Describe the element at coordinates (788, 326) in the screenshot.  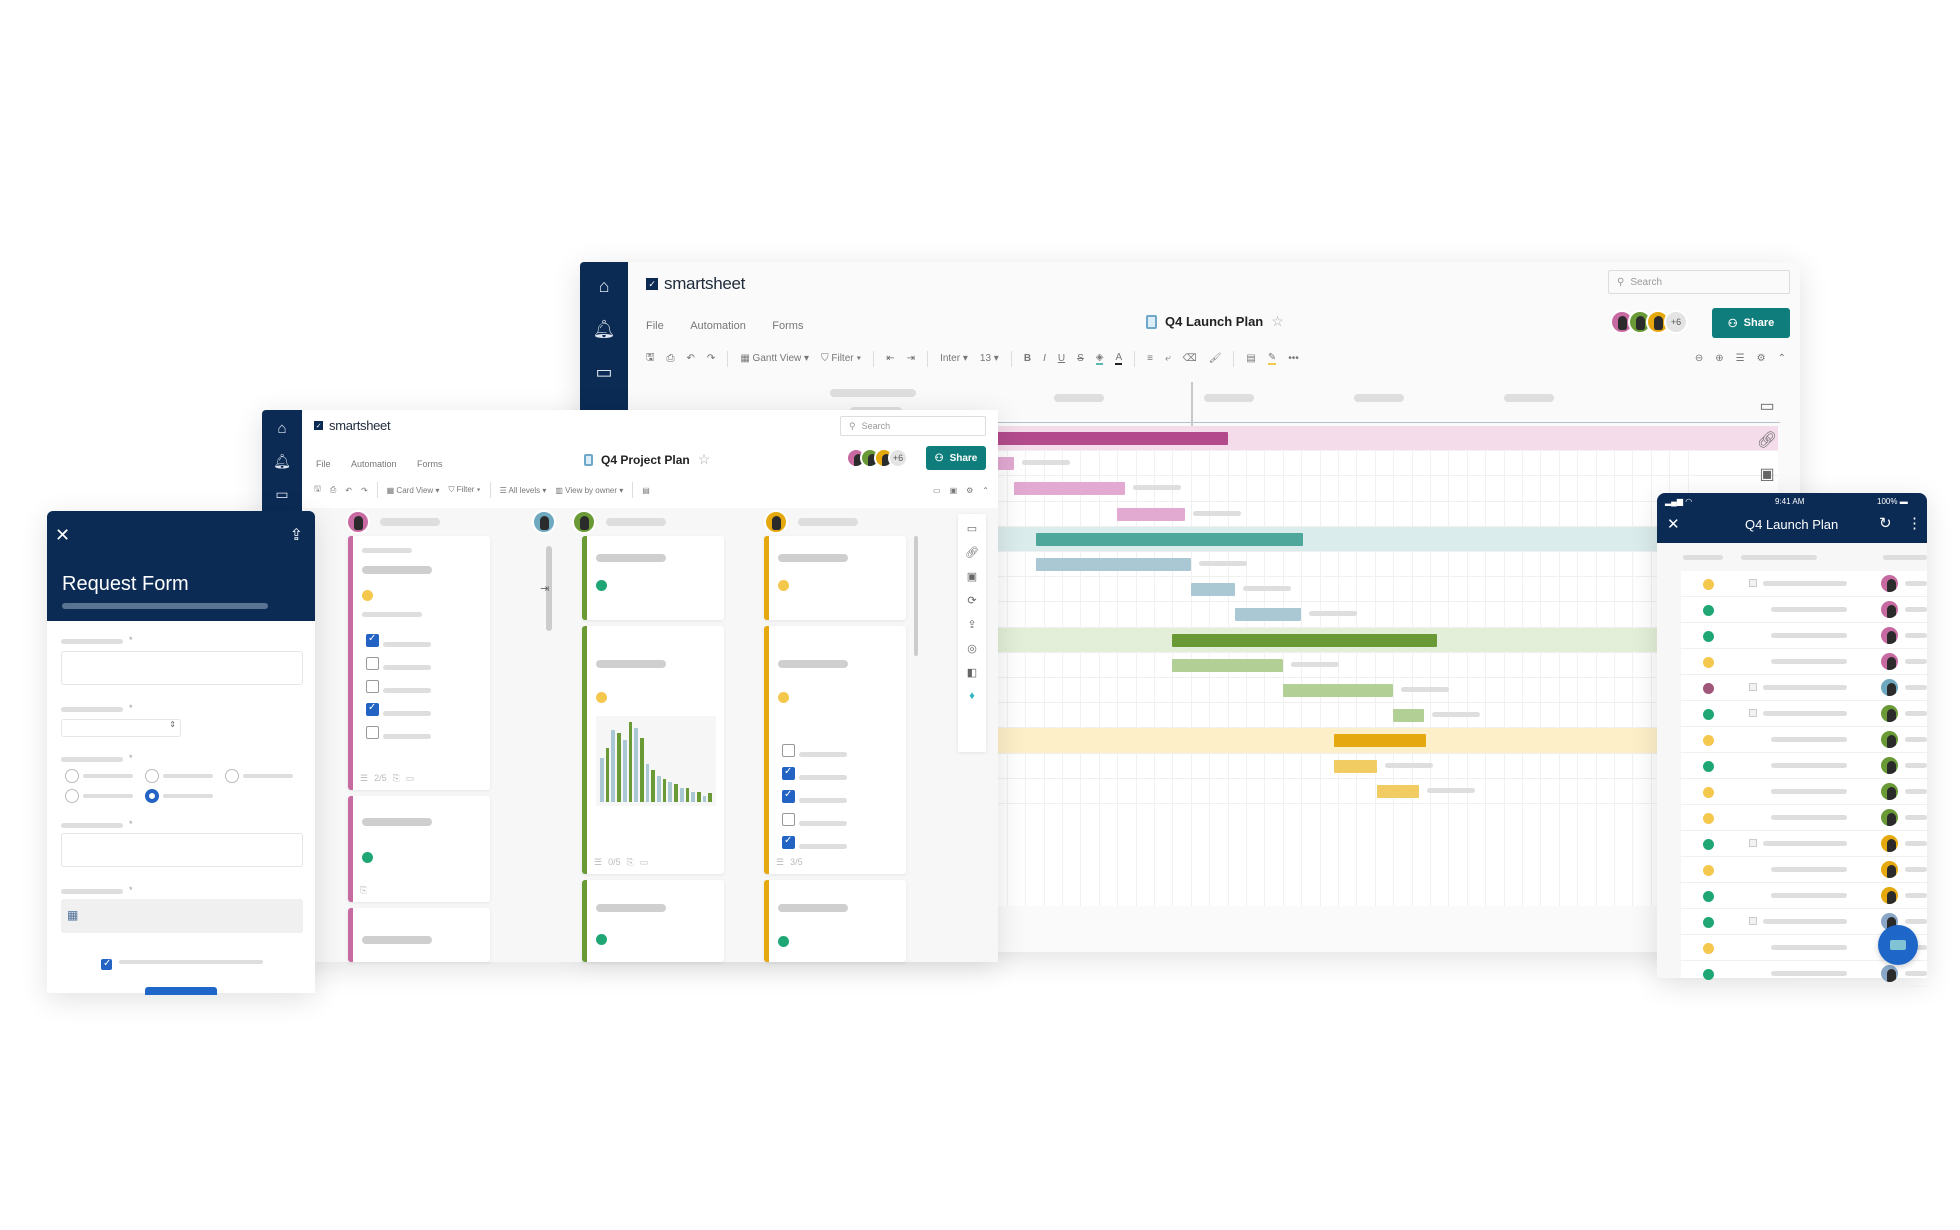
I see `menu-forms: Forms` at that location.